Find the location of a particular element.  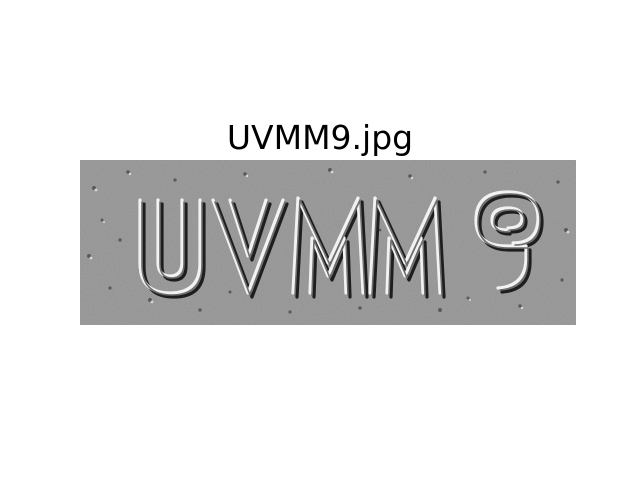

figure-title: UVMM9.jpg is located at coordinates (320, 138).